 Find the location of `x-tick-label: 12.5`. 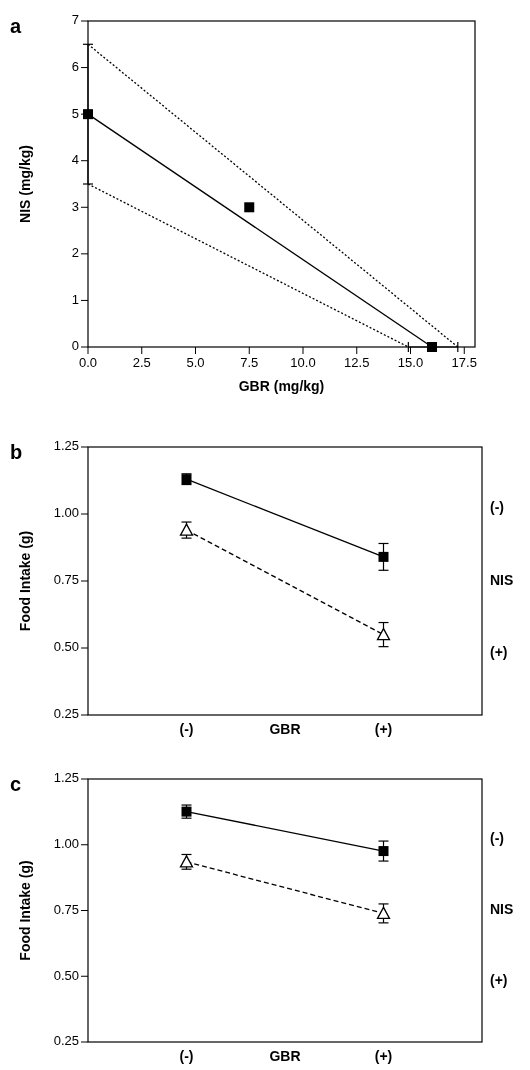

x-tick-label: 12.5 is located at coordinates (357, 362).